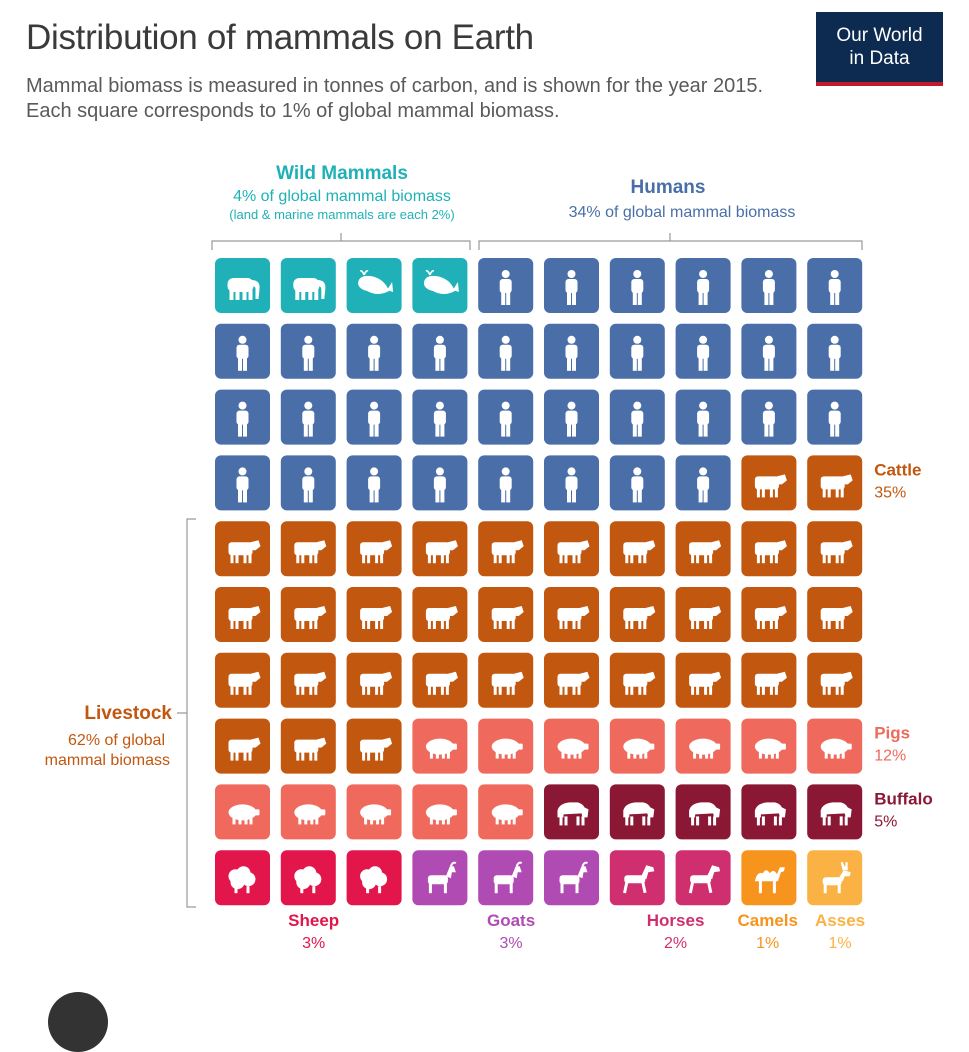 This screenshot has height=1052, width=969. Describe the element at coordinates (571, 878) in the screenshot. I see `goat-square` at that location.